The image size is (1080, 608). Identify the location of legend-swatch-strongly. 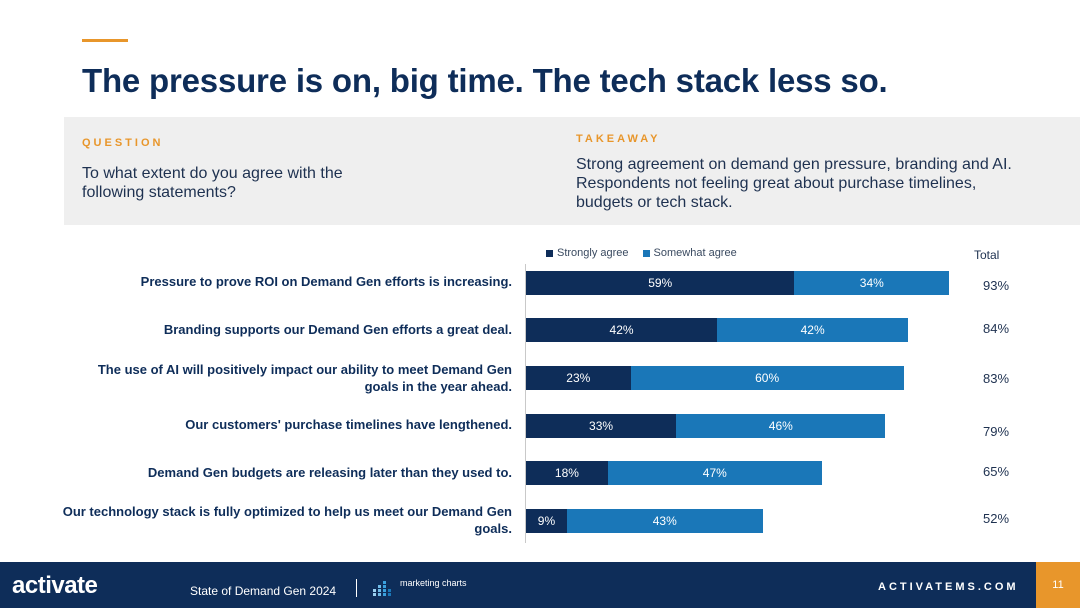
(549, 253).